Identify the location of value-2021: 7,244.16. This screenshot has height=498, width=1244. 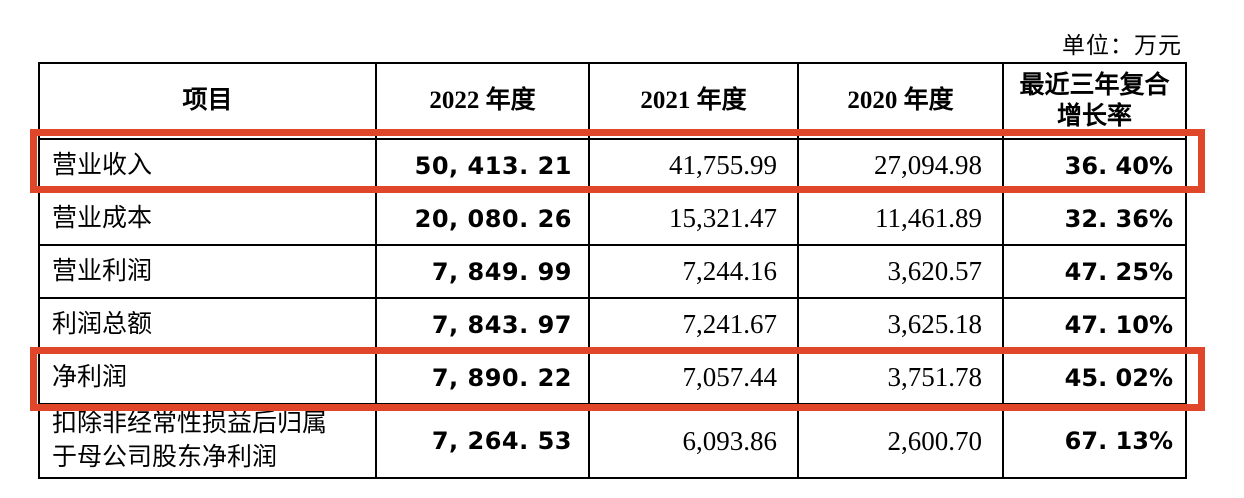
(693, 271).